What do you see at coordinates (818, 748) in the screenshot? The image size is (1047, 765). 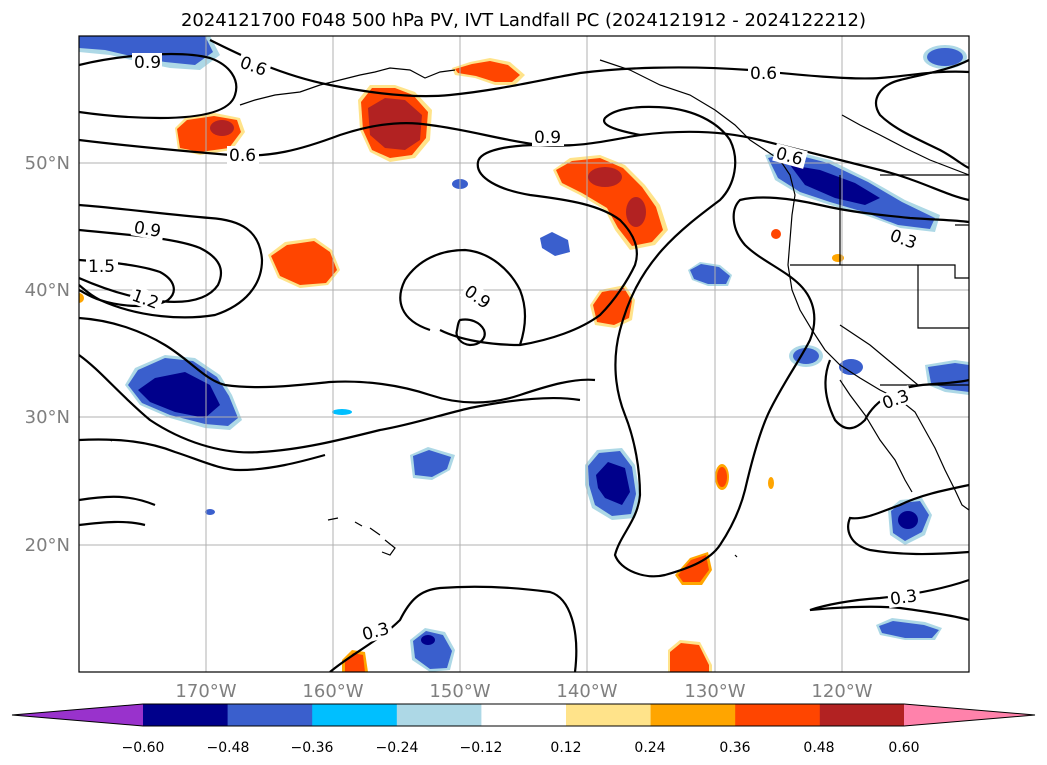 I see `colorbar-tick-label: 0.48` at bounding box center [818, 748].